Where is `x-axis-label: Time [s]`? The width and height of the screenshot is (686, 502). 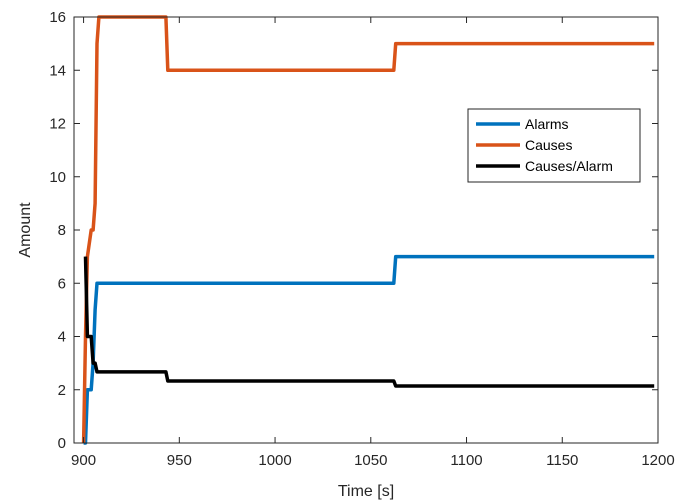 x-axis-label: Time [s] is located at coordinates (366, 491).